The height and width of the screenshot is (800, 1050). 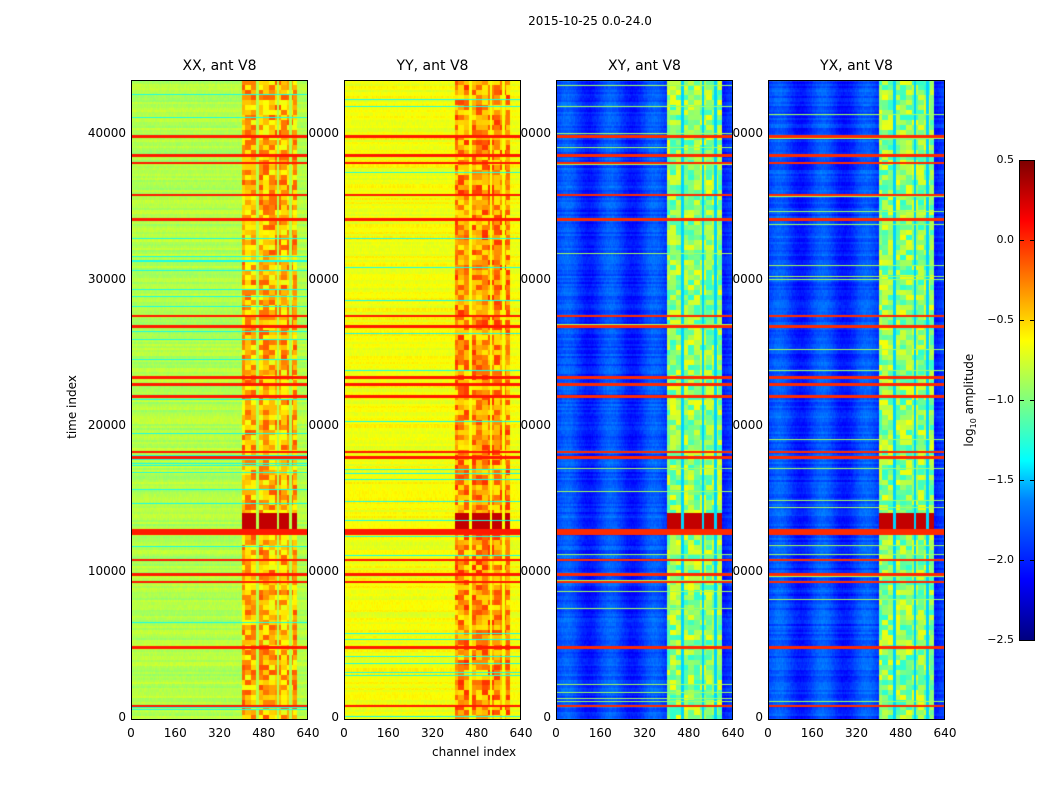 I want to click on colorbar-label: log10 amplitude, so click(x=970, y=400).